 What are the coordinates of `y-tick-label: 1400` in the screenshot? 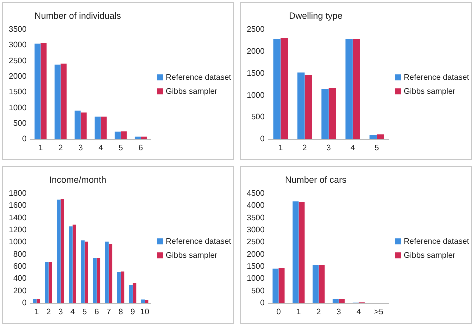 It's located at (18, 217).